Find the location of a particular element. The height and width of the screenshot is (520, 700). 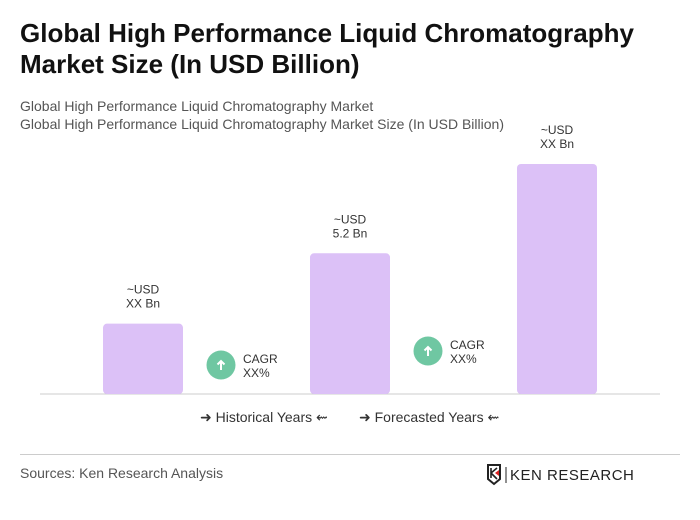

sources: Sources: Ken Research Analysis is located at coordinates (122, 473).